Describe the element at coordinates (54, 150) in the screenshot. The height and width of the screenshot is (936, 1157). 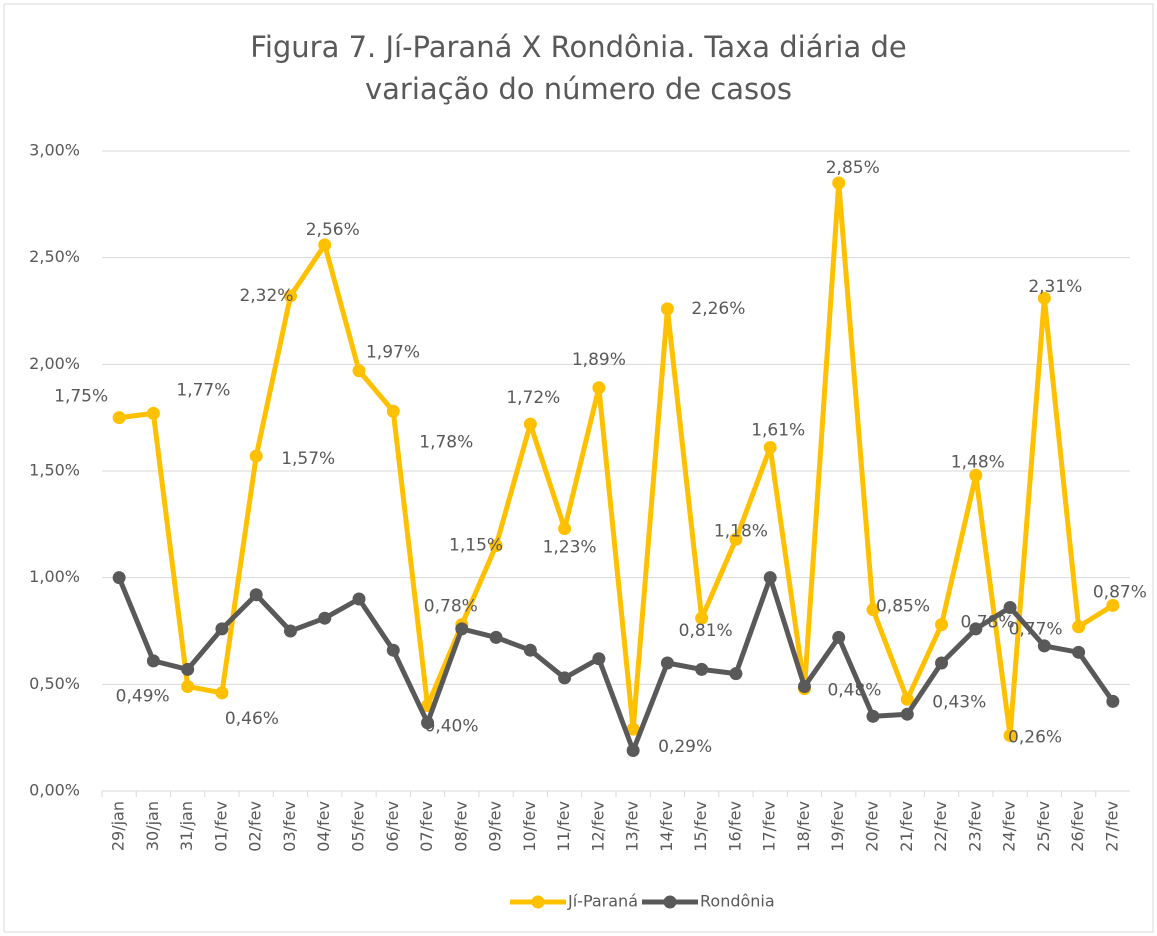
I see `y-tick-label: 3,00%` at that location.